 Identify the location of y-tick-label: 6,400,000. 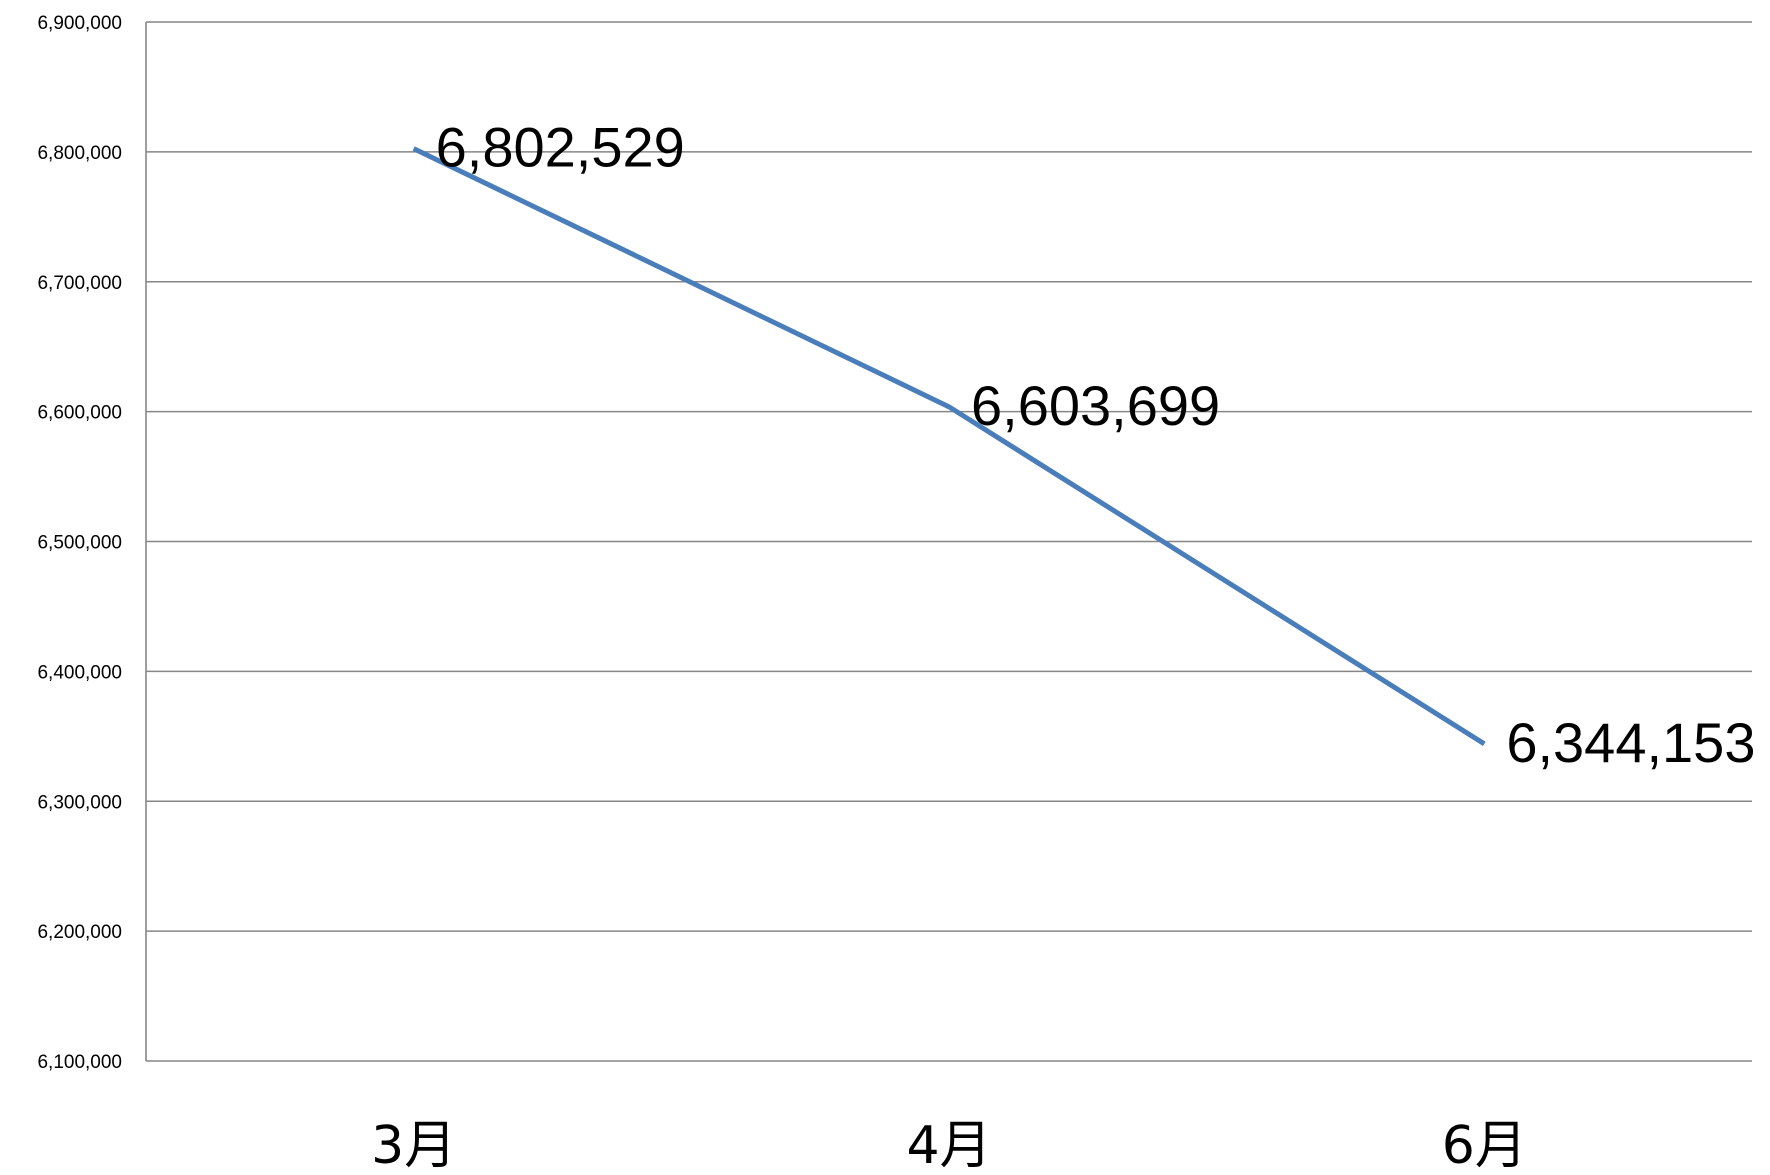
(79, 672).